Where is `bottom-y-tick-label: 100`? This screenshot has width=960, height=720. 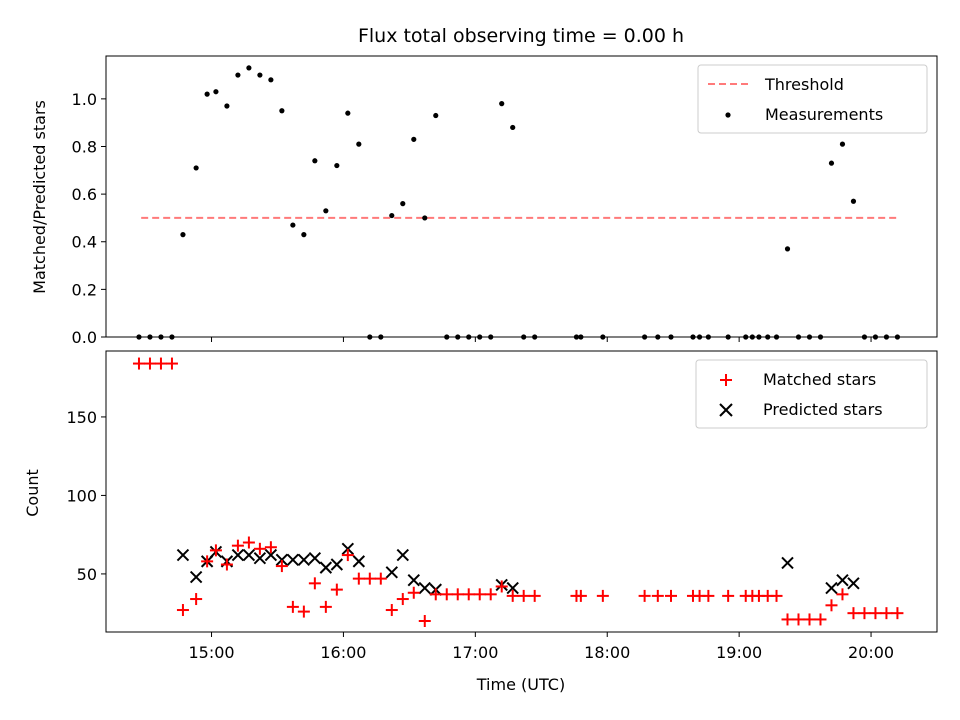
bottom-y-tick-label: 100 is located at coordinates (81, 495).